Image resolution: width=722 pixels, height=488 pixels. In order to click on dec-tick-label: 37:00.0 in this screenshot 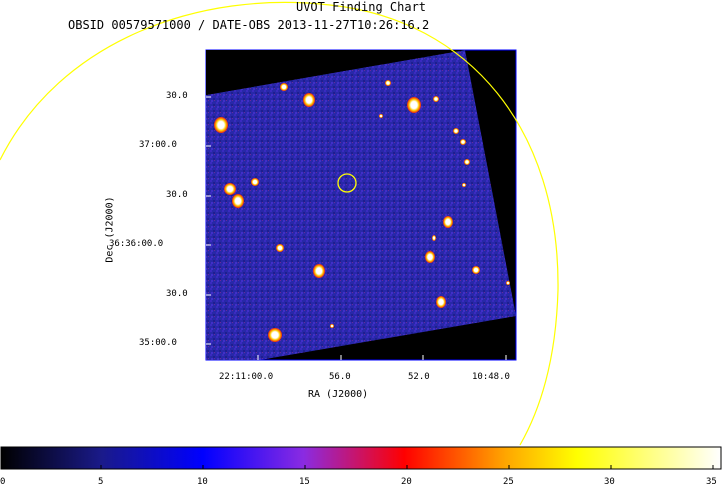, I will do `click(158, 145)`.